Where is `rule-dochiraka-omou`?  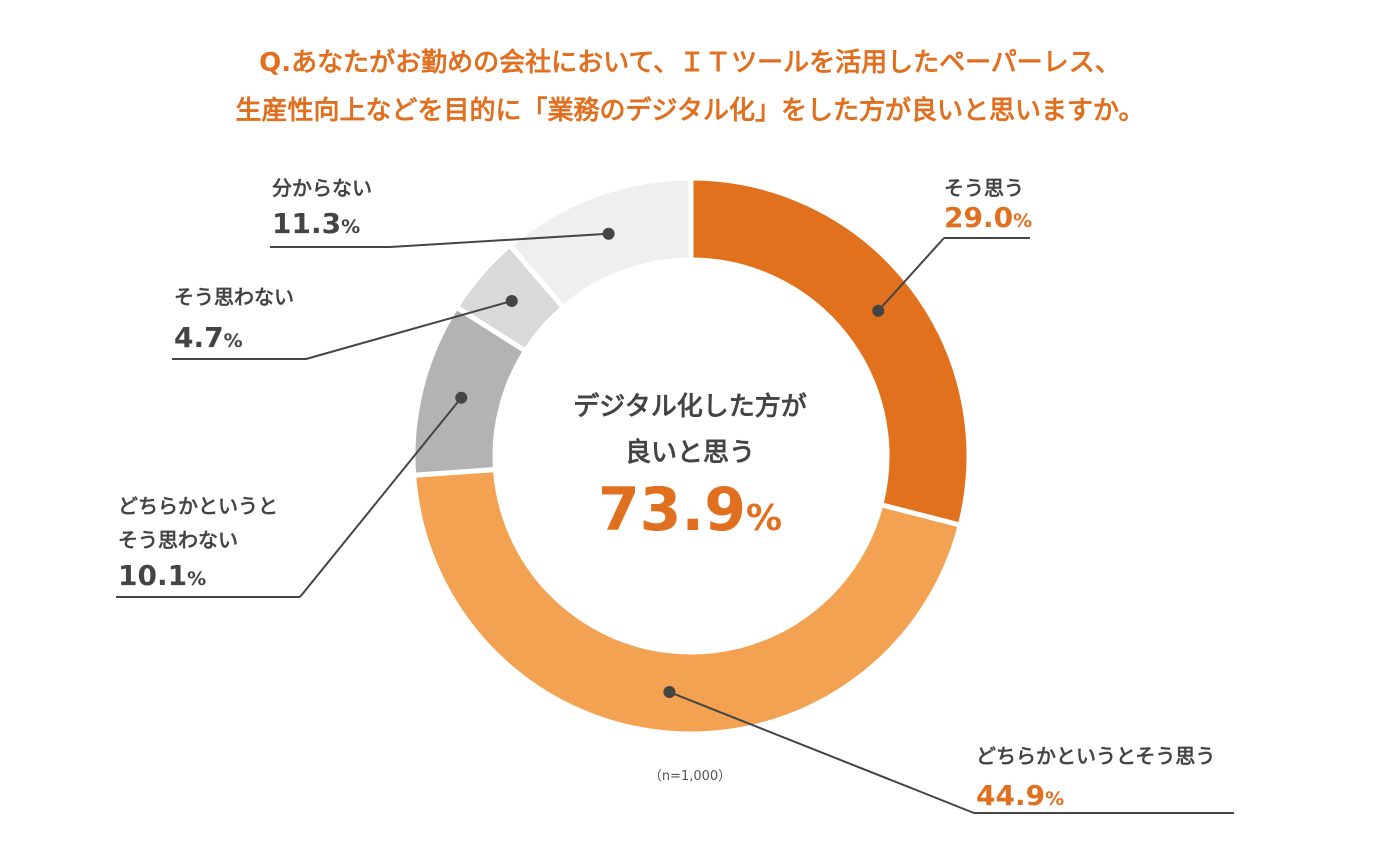
rule-dochiraka-omou is located at coordinates (1104, 813).